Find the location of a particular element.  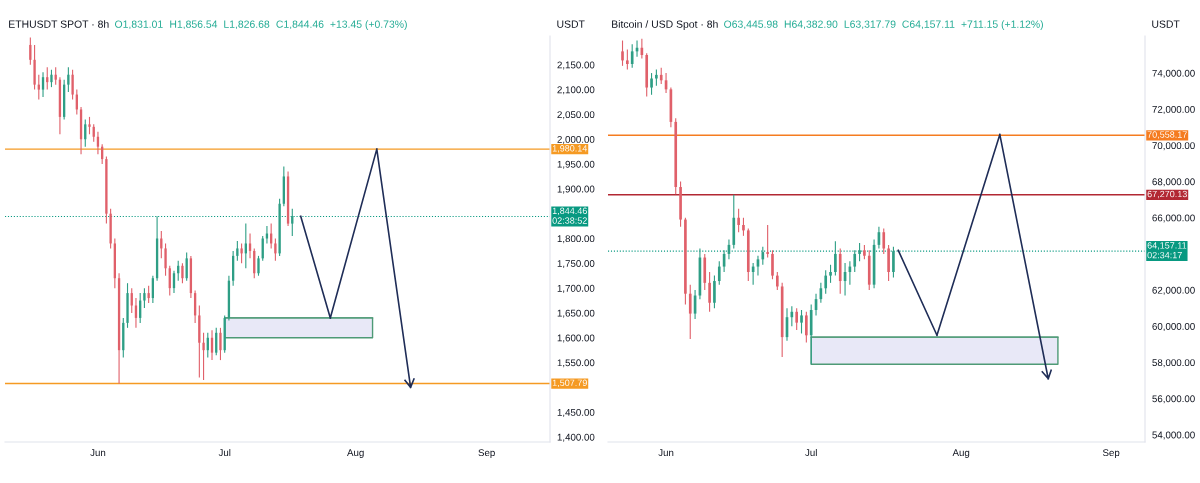

text: L1,826.68 is located at coordinates (247, 25).